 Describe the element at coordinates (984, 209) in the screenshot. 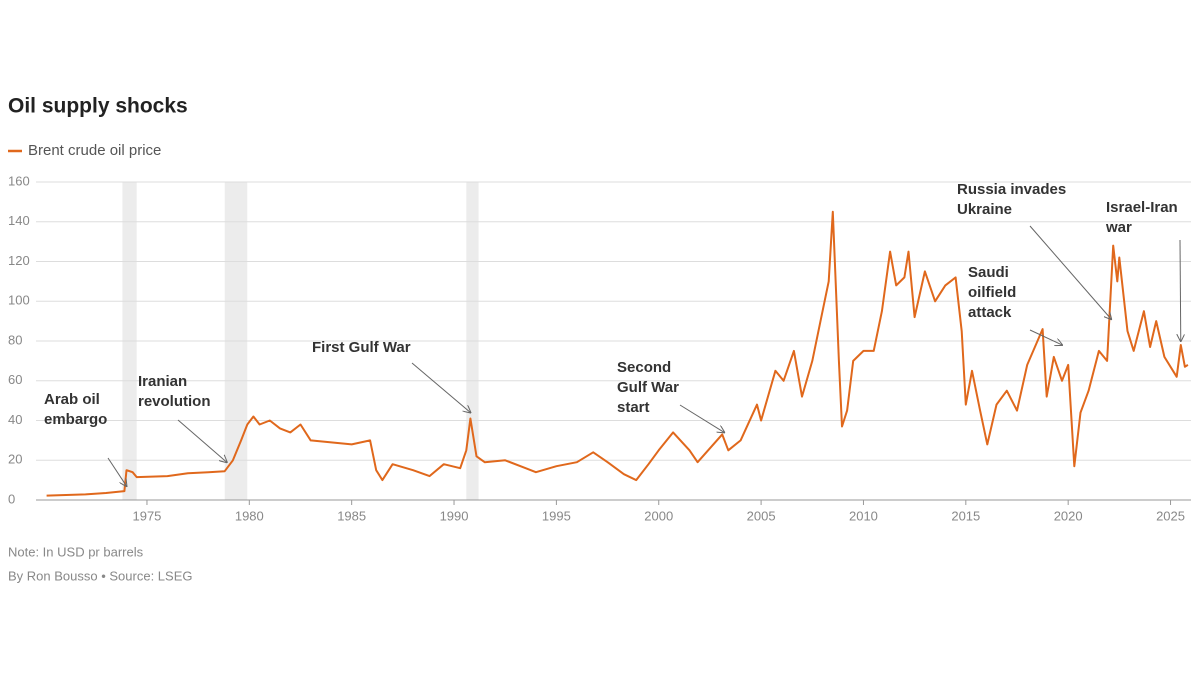

I see `annotation-text: Ukraine` at that location.